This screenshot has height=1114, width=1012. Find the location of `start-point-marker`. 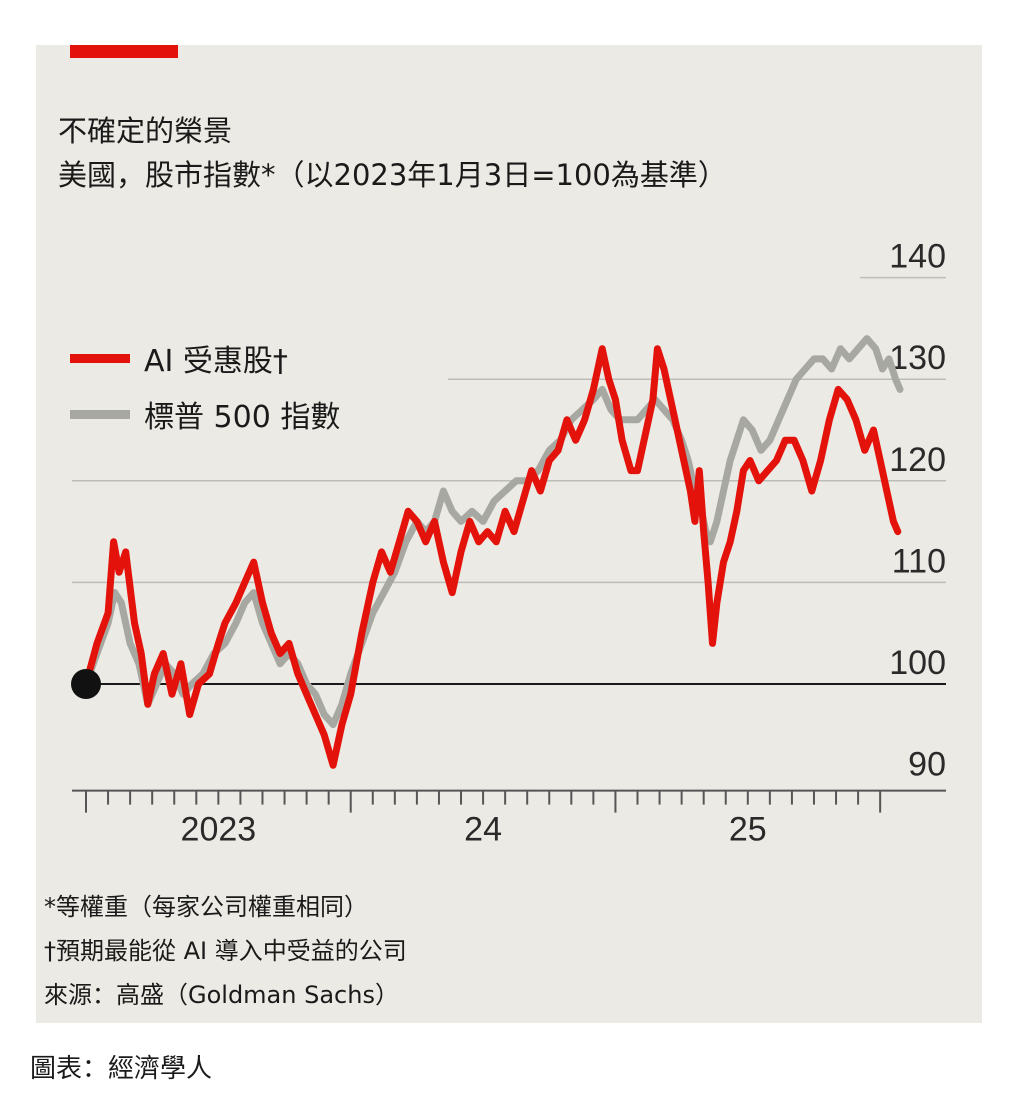

start-point-marker is located at coordinates (86, 684).